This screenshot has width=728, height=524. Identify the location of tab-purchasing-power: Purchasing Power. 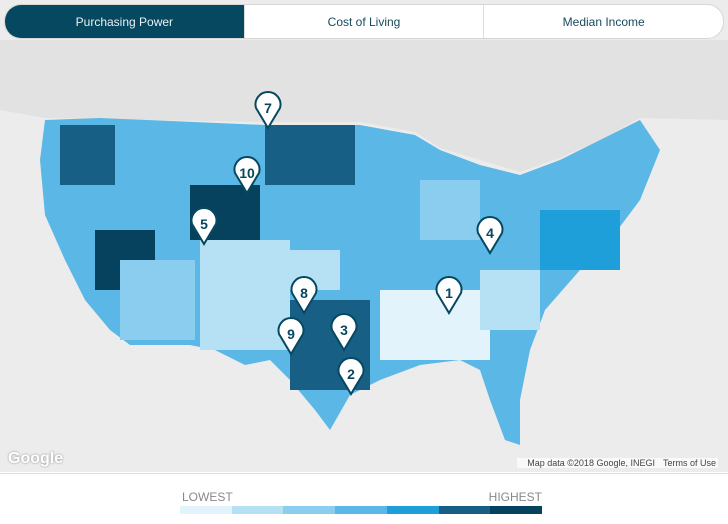
(124, 21).